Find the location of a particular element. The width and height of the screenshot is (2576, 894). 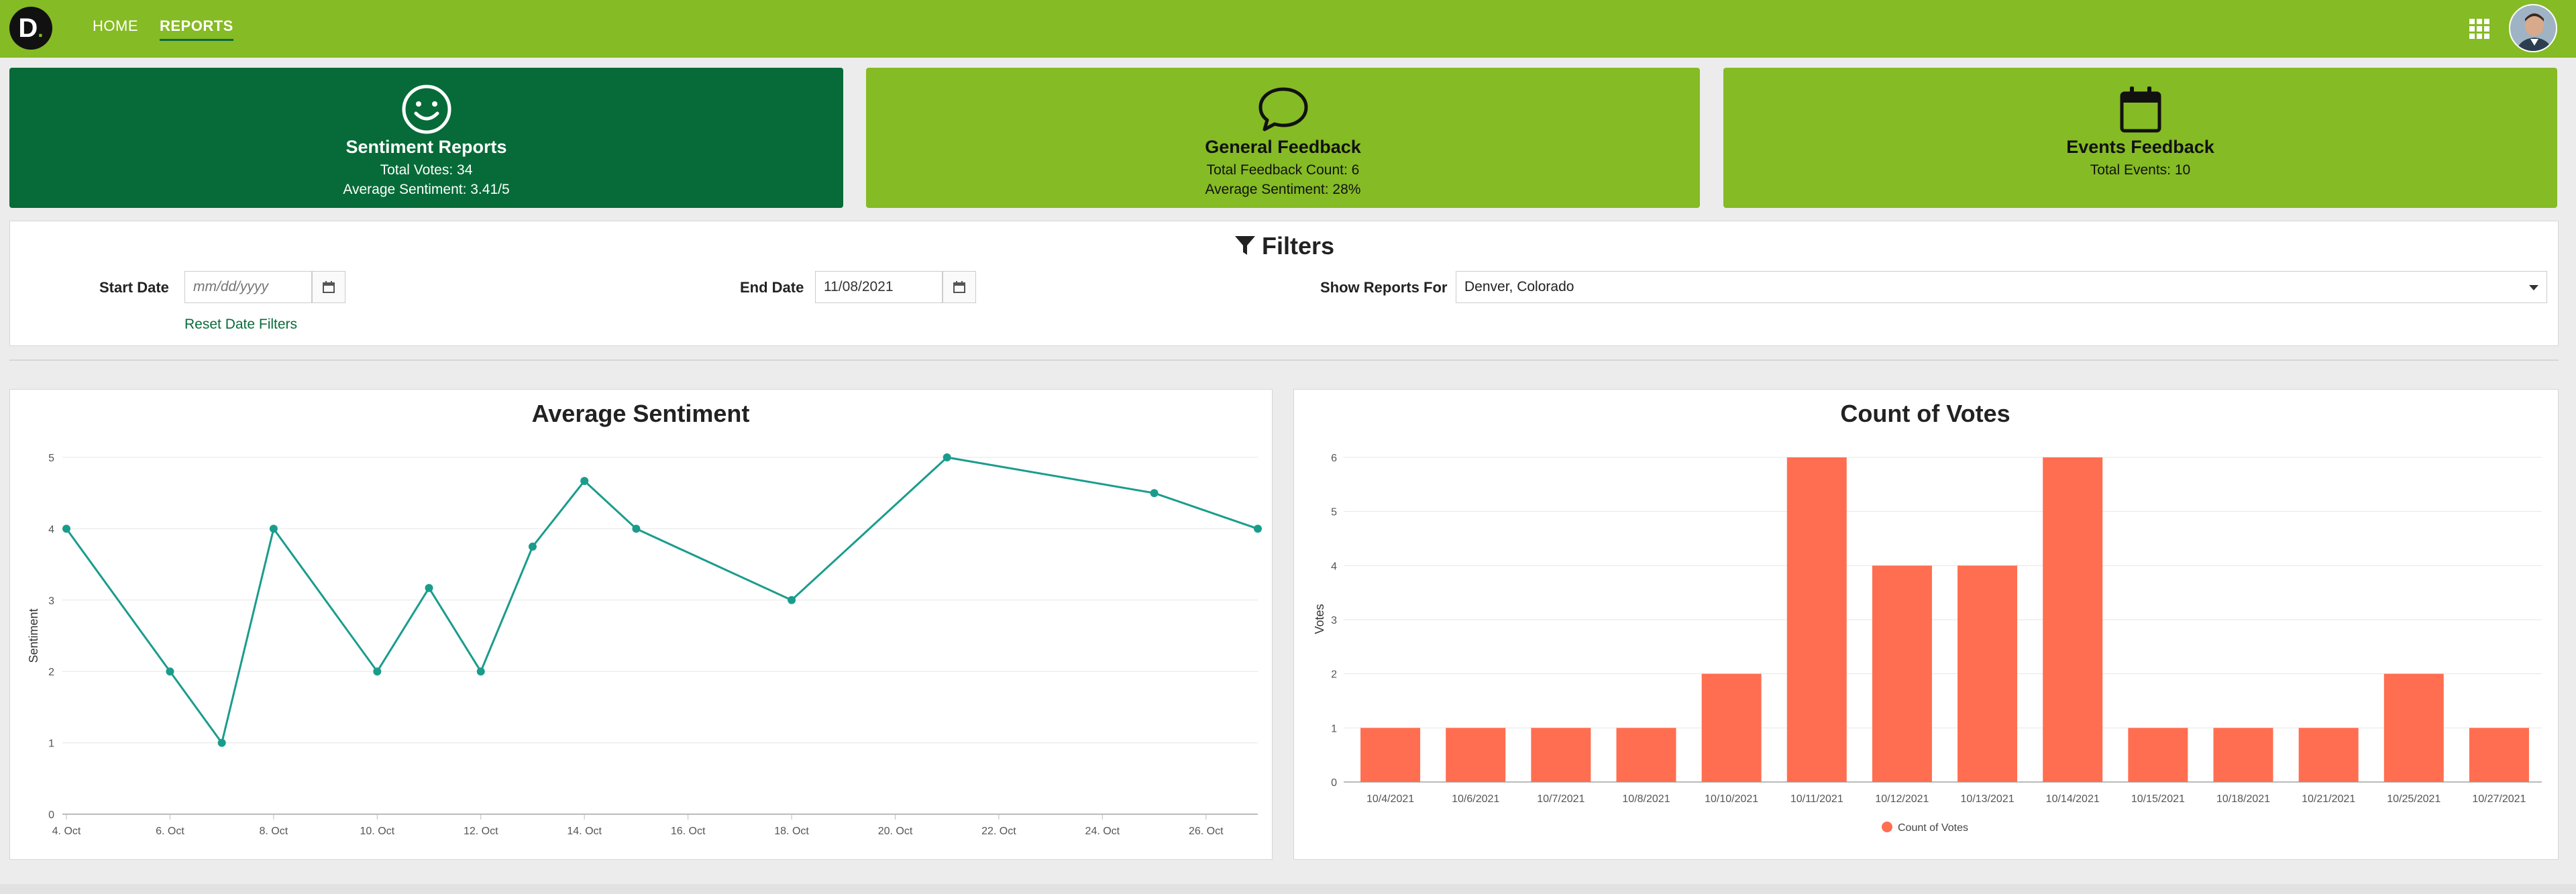

start-date-input is located at coordinates (248, 287).